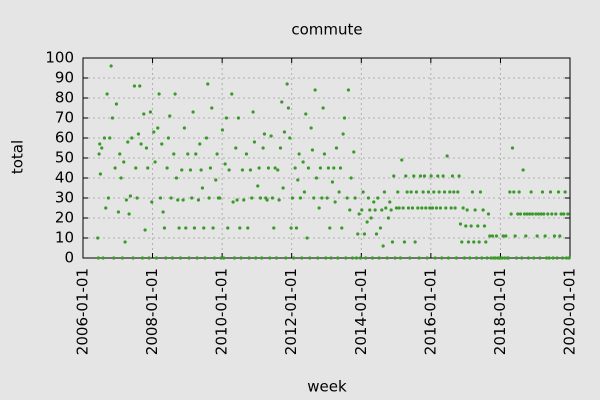  I want to click on x-tick-label: 2006-01-01, so click(83, 311).